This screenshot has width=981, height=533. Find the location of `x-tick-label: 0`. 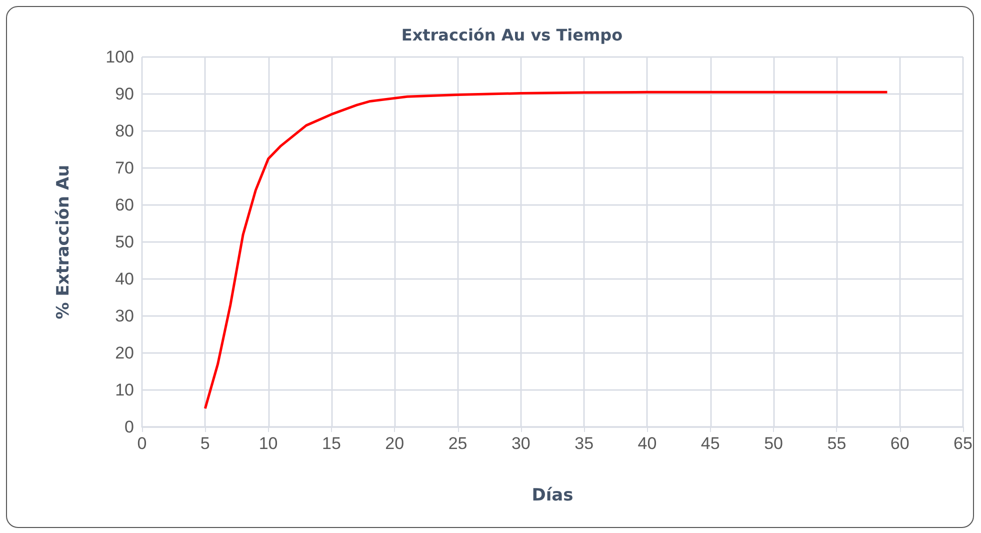

x-tick-label: 0 is located at coordinates (142, 443).